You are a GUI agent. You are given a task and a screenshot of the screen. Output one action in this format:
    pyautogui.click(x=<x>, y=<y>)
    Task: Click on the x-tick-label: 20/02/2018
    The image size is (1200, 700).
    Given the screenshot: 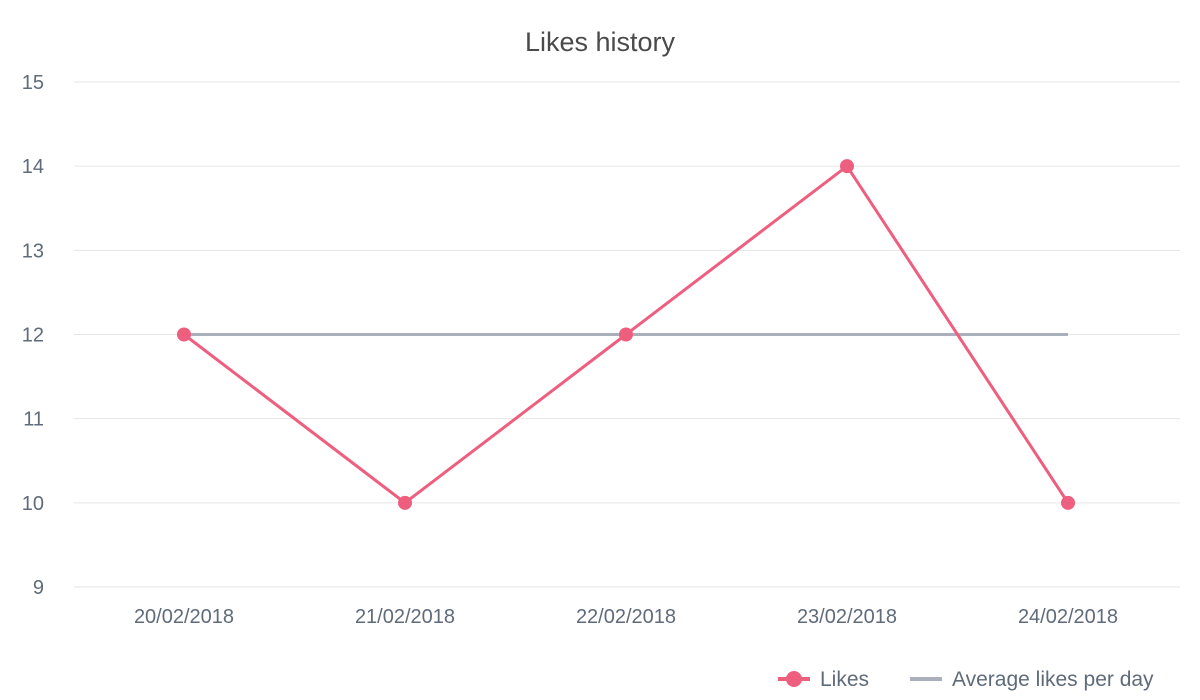 What is the action you would take?
    pyautogui.click(x=184, y=617)
    